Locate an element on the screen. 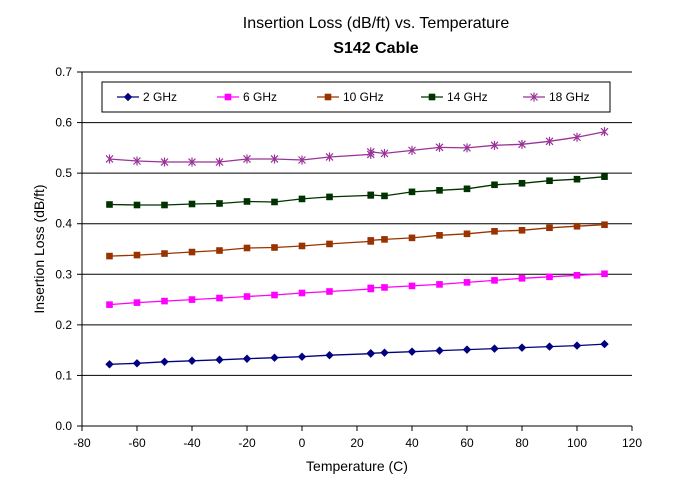  x-tick-label: -60 is located at coordinates (137, 443).